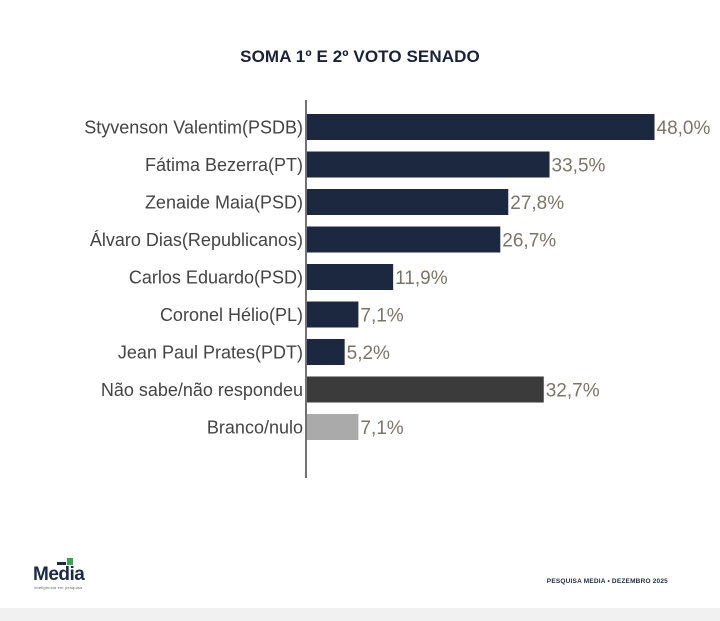 The height and width of the screenshot is (621, 720). Describe the element at coordinates (224, 165) in the screenshot. I see `category-label: Fátima Bezerra(PT)` at that location.